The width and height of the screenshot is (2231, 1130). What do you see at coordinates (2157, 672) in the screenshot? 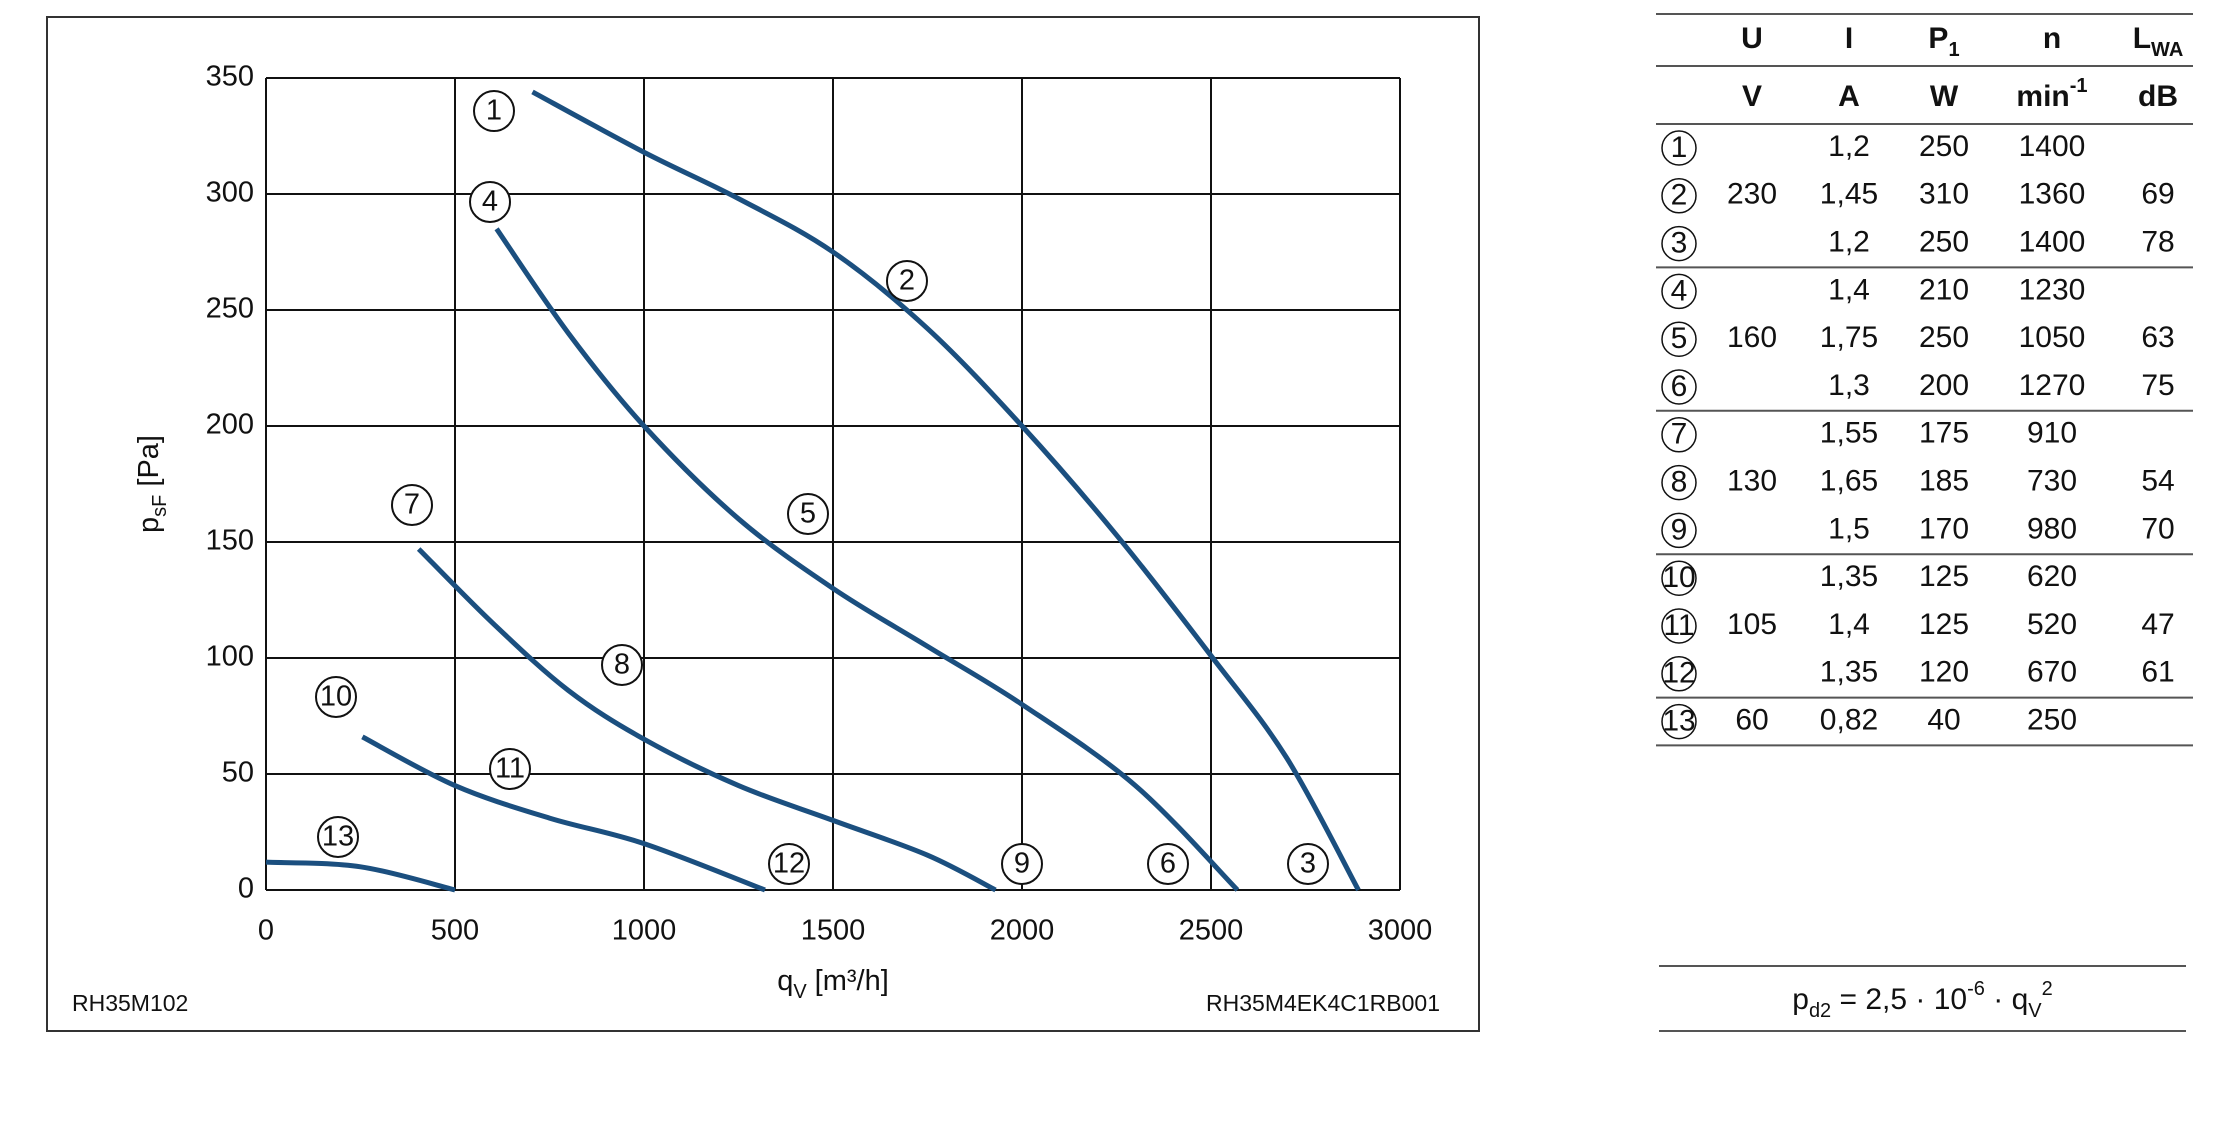
I see `table-cell: 61` at bounding box center [2157, 672].